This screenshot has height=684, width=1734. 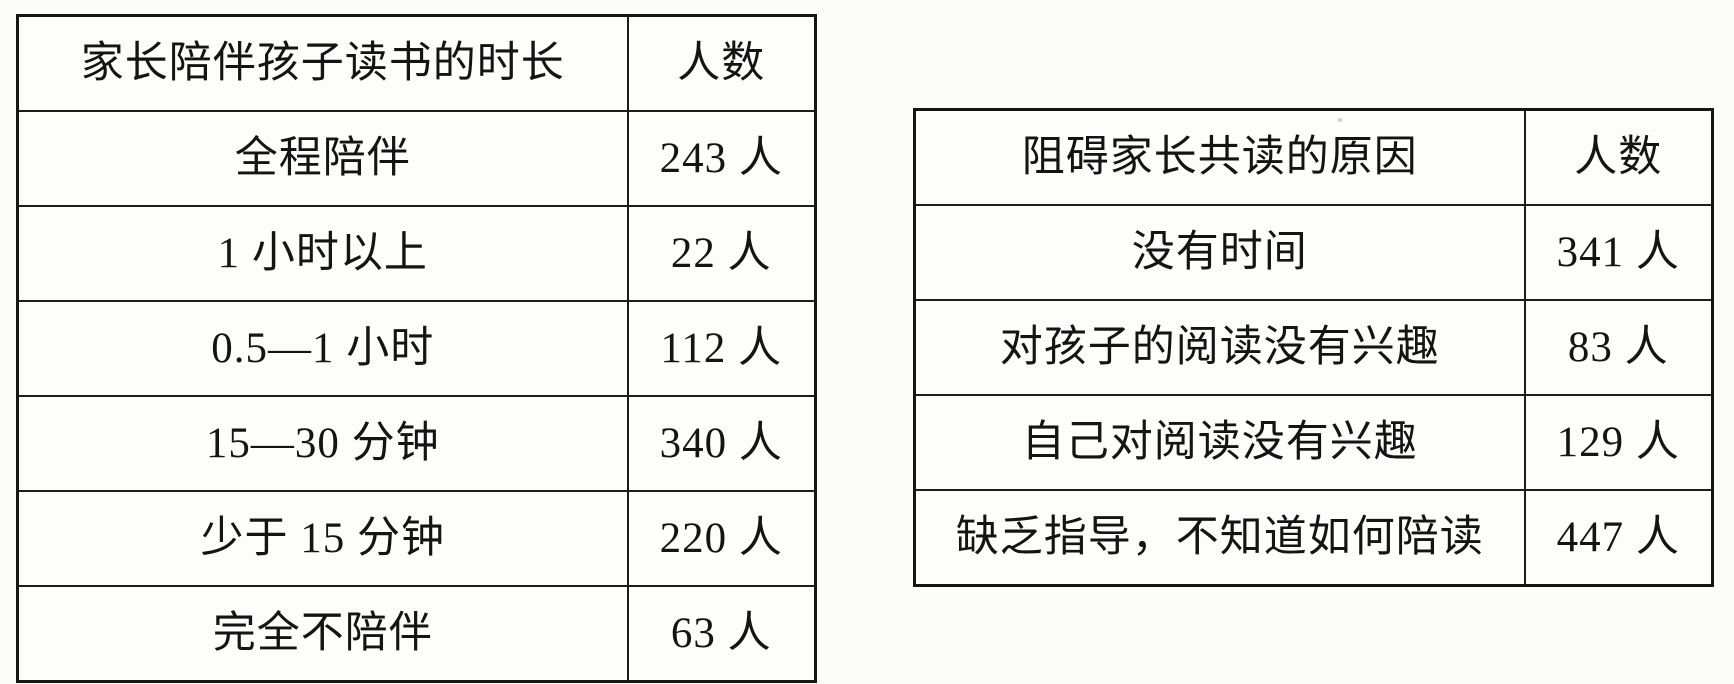 I want to click on scanner-artifact-dot, so click(x=1340, y=120).